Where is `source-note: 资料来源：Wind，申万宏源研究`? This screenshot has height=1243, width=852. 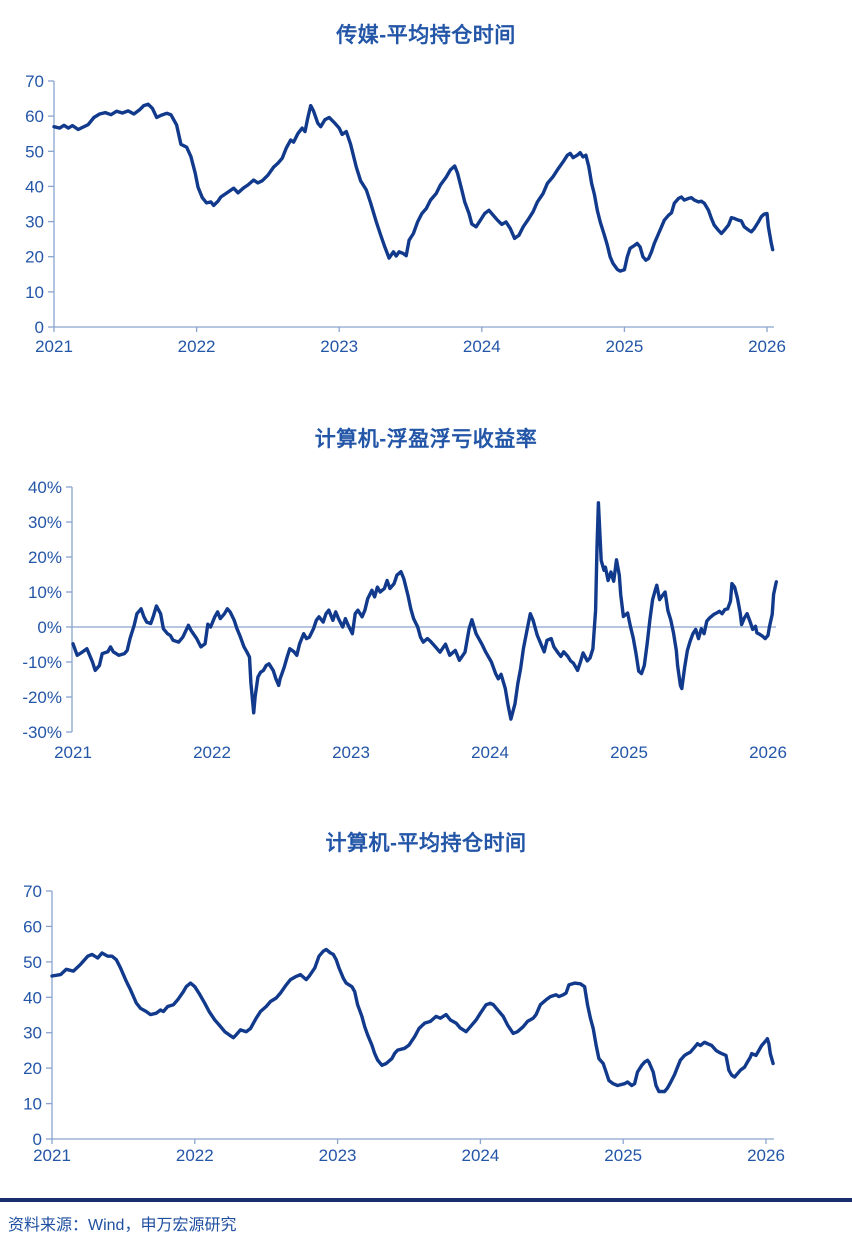 source-note: 资料来源：Wind，申万宏源研究 is located at coordinates (122, 1225).